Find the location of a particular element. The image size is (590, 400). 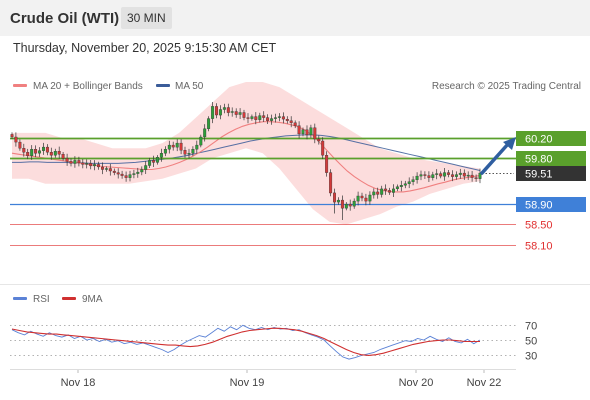

rsi-ma-legend-label: 9MA is located at coordinates (92, 299).